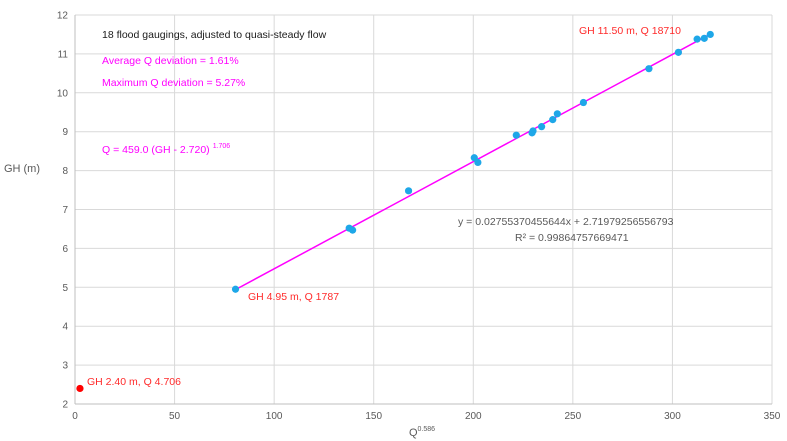  Describe the element at coordinates (134, 382) in the screenshot. I see `label-extreme-low-point: GH 2.40 m, Q 4.706` at that location.